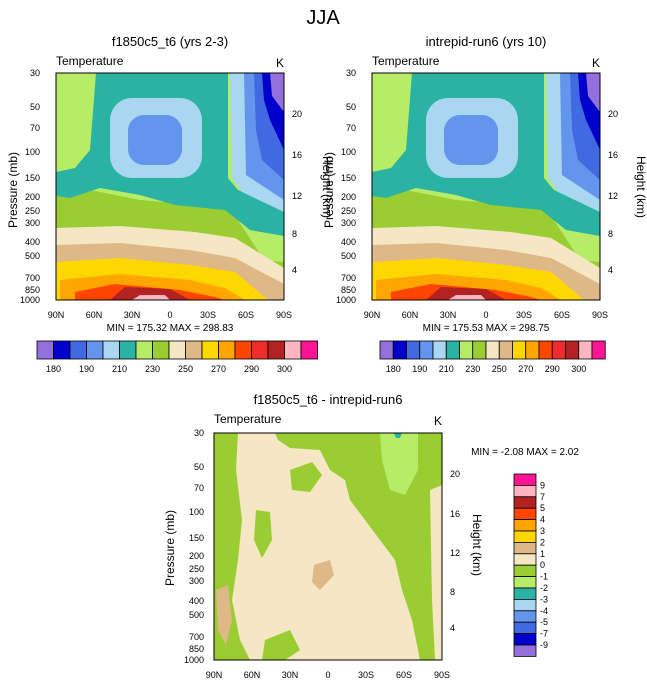 The image size is (647, 683). I want to click on colorbar-right: 180 190 210 230 250 270 290 300, so click(492, 357).